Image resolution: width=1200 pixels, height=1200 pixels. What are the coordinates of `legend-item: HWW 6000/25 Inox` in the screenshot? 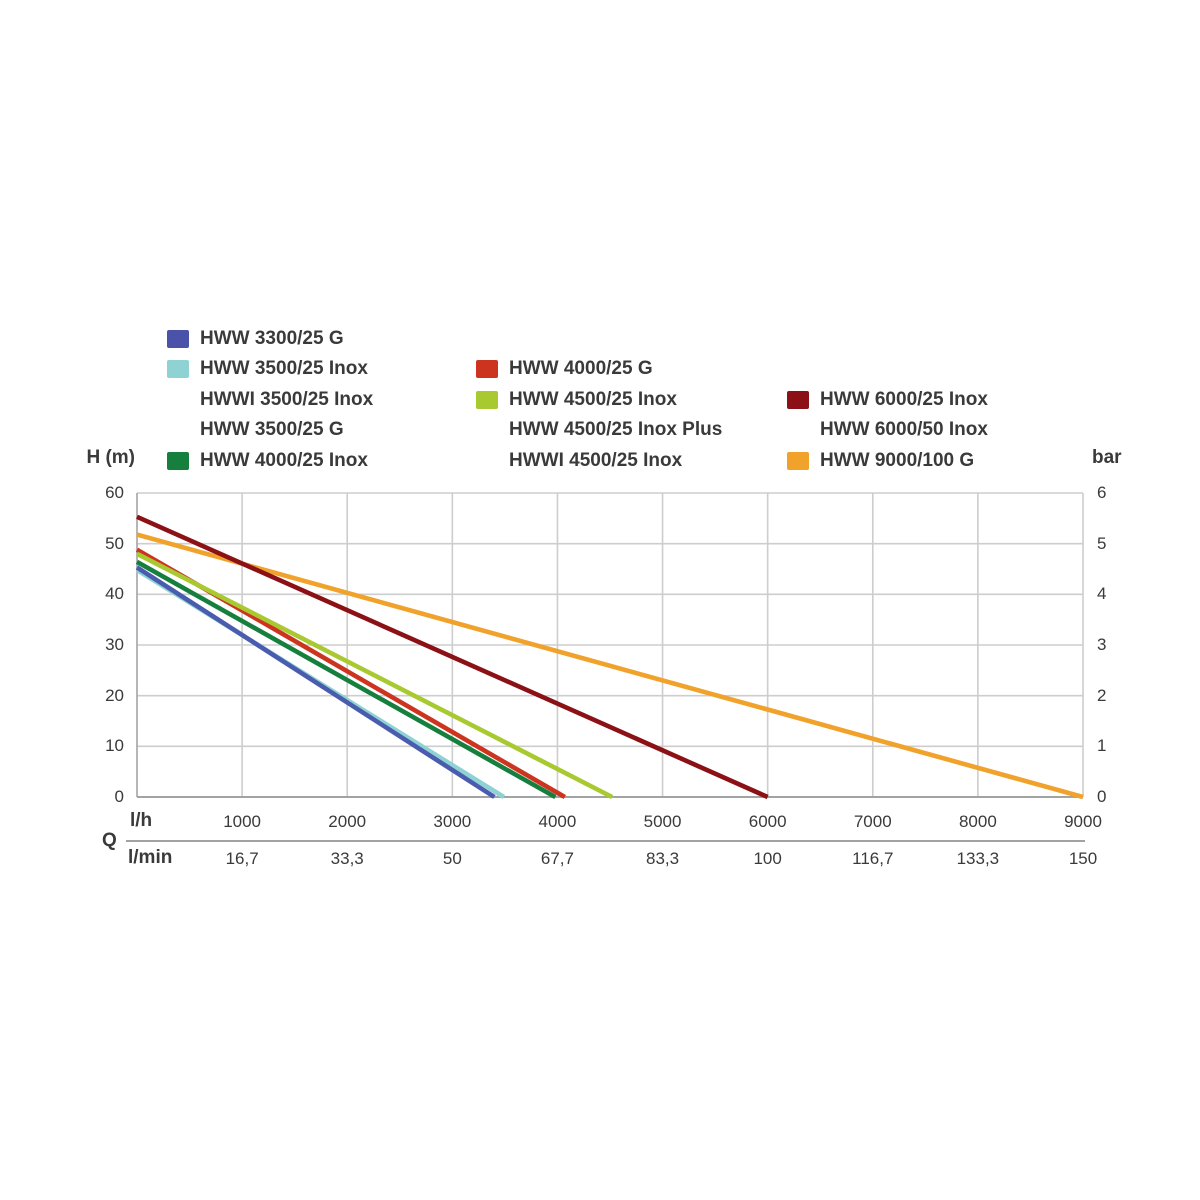 It's located at (887, 400).